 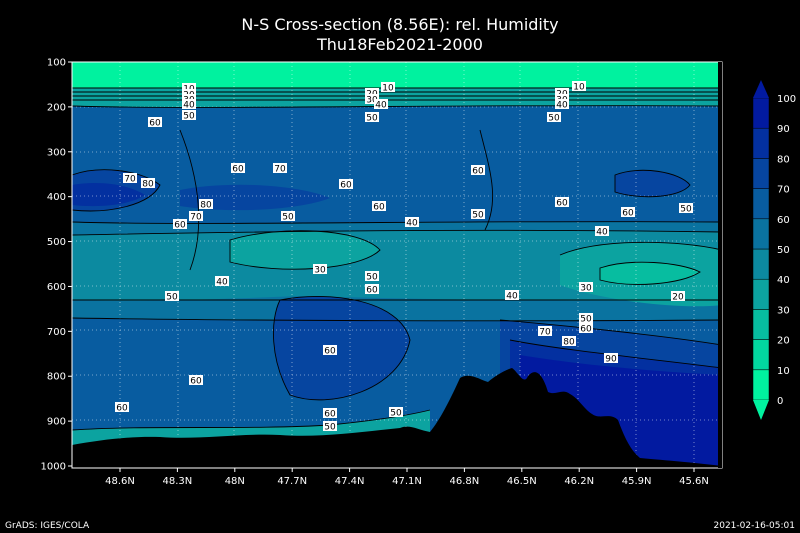 What do you see at coordinates (783, 129) in the screenshot?
I see `colorbar-label: 90` at bounding box center [783, 129].